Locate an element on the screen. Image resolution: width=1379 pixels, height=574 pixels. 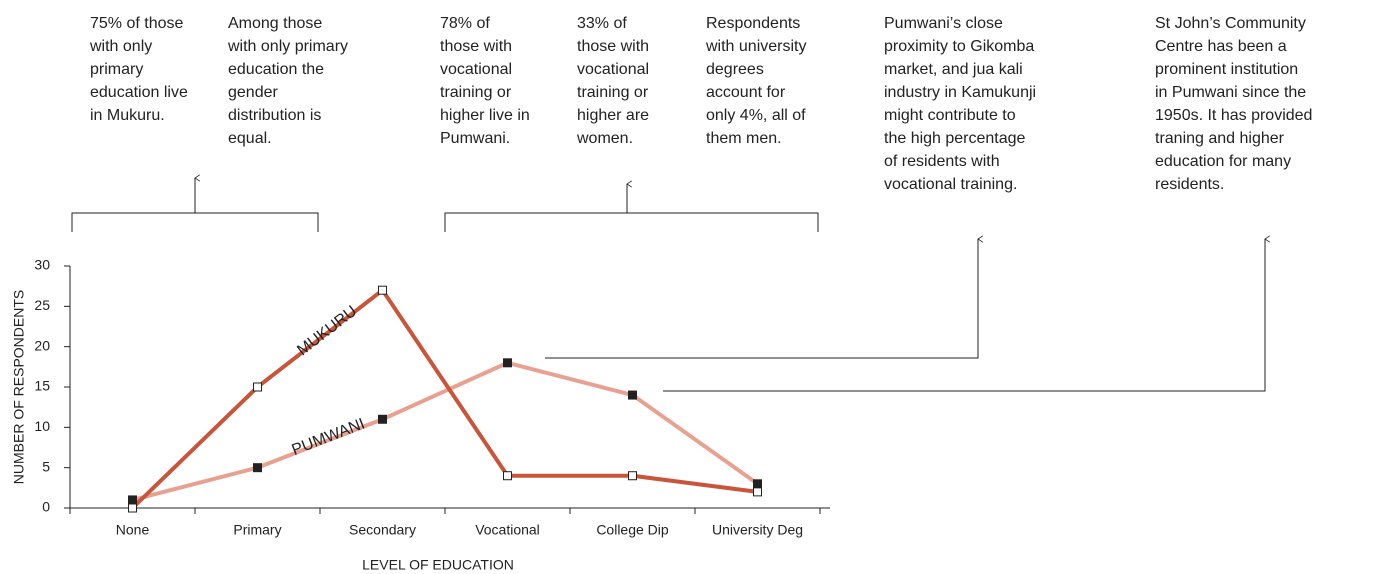
x-tick-label: Vocational is located at coordinates (507, 530).